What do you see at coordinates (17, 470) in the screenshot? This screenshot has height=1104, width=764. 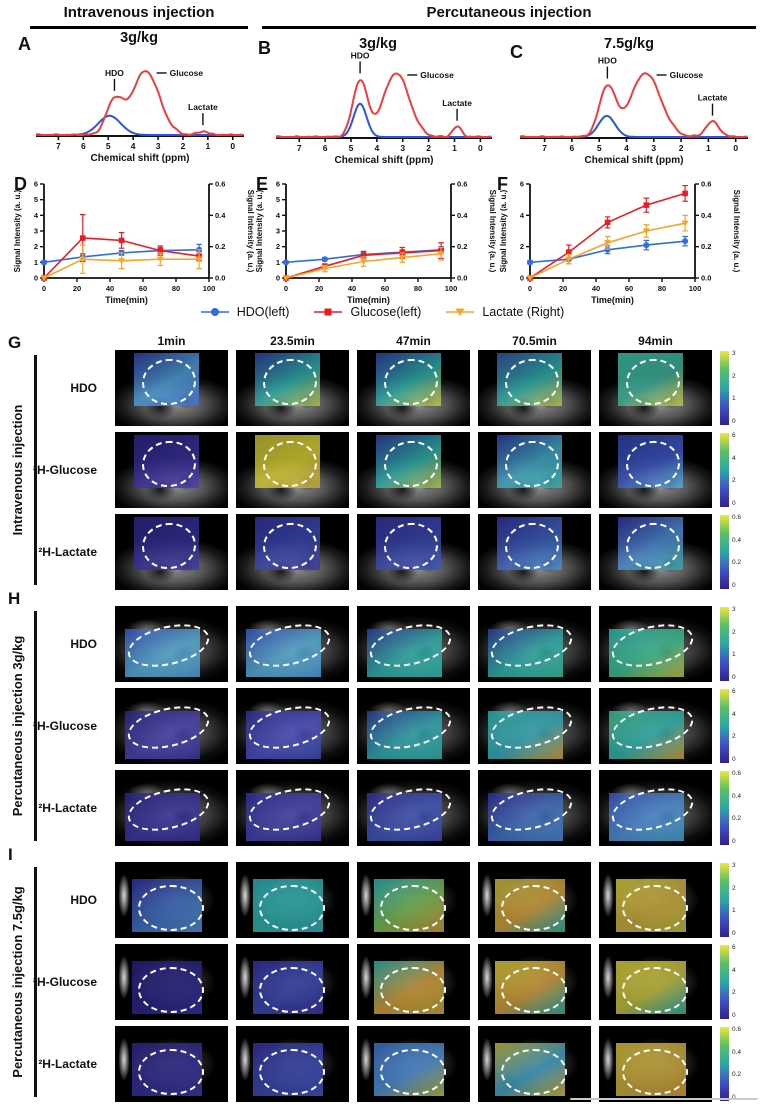 I see `section-title-G: Intravenous injection` at bounding box center [17, 470].